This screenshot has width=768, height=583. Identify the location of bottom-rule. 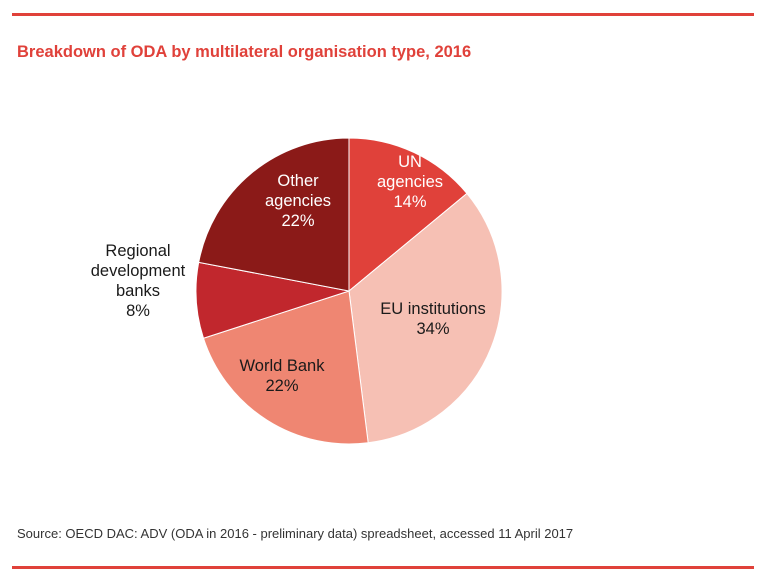
(383, 567).